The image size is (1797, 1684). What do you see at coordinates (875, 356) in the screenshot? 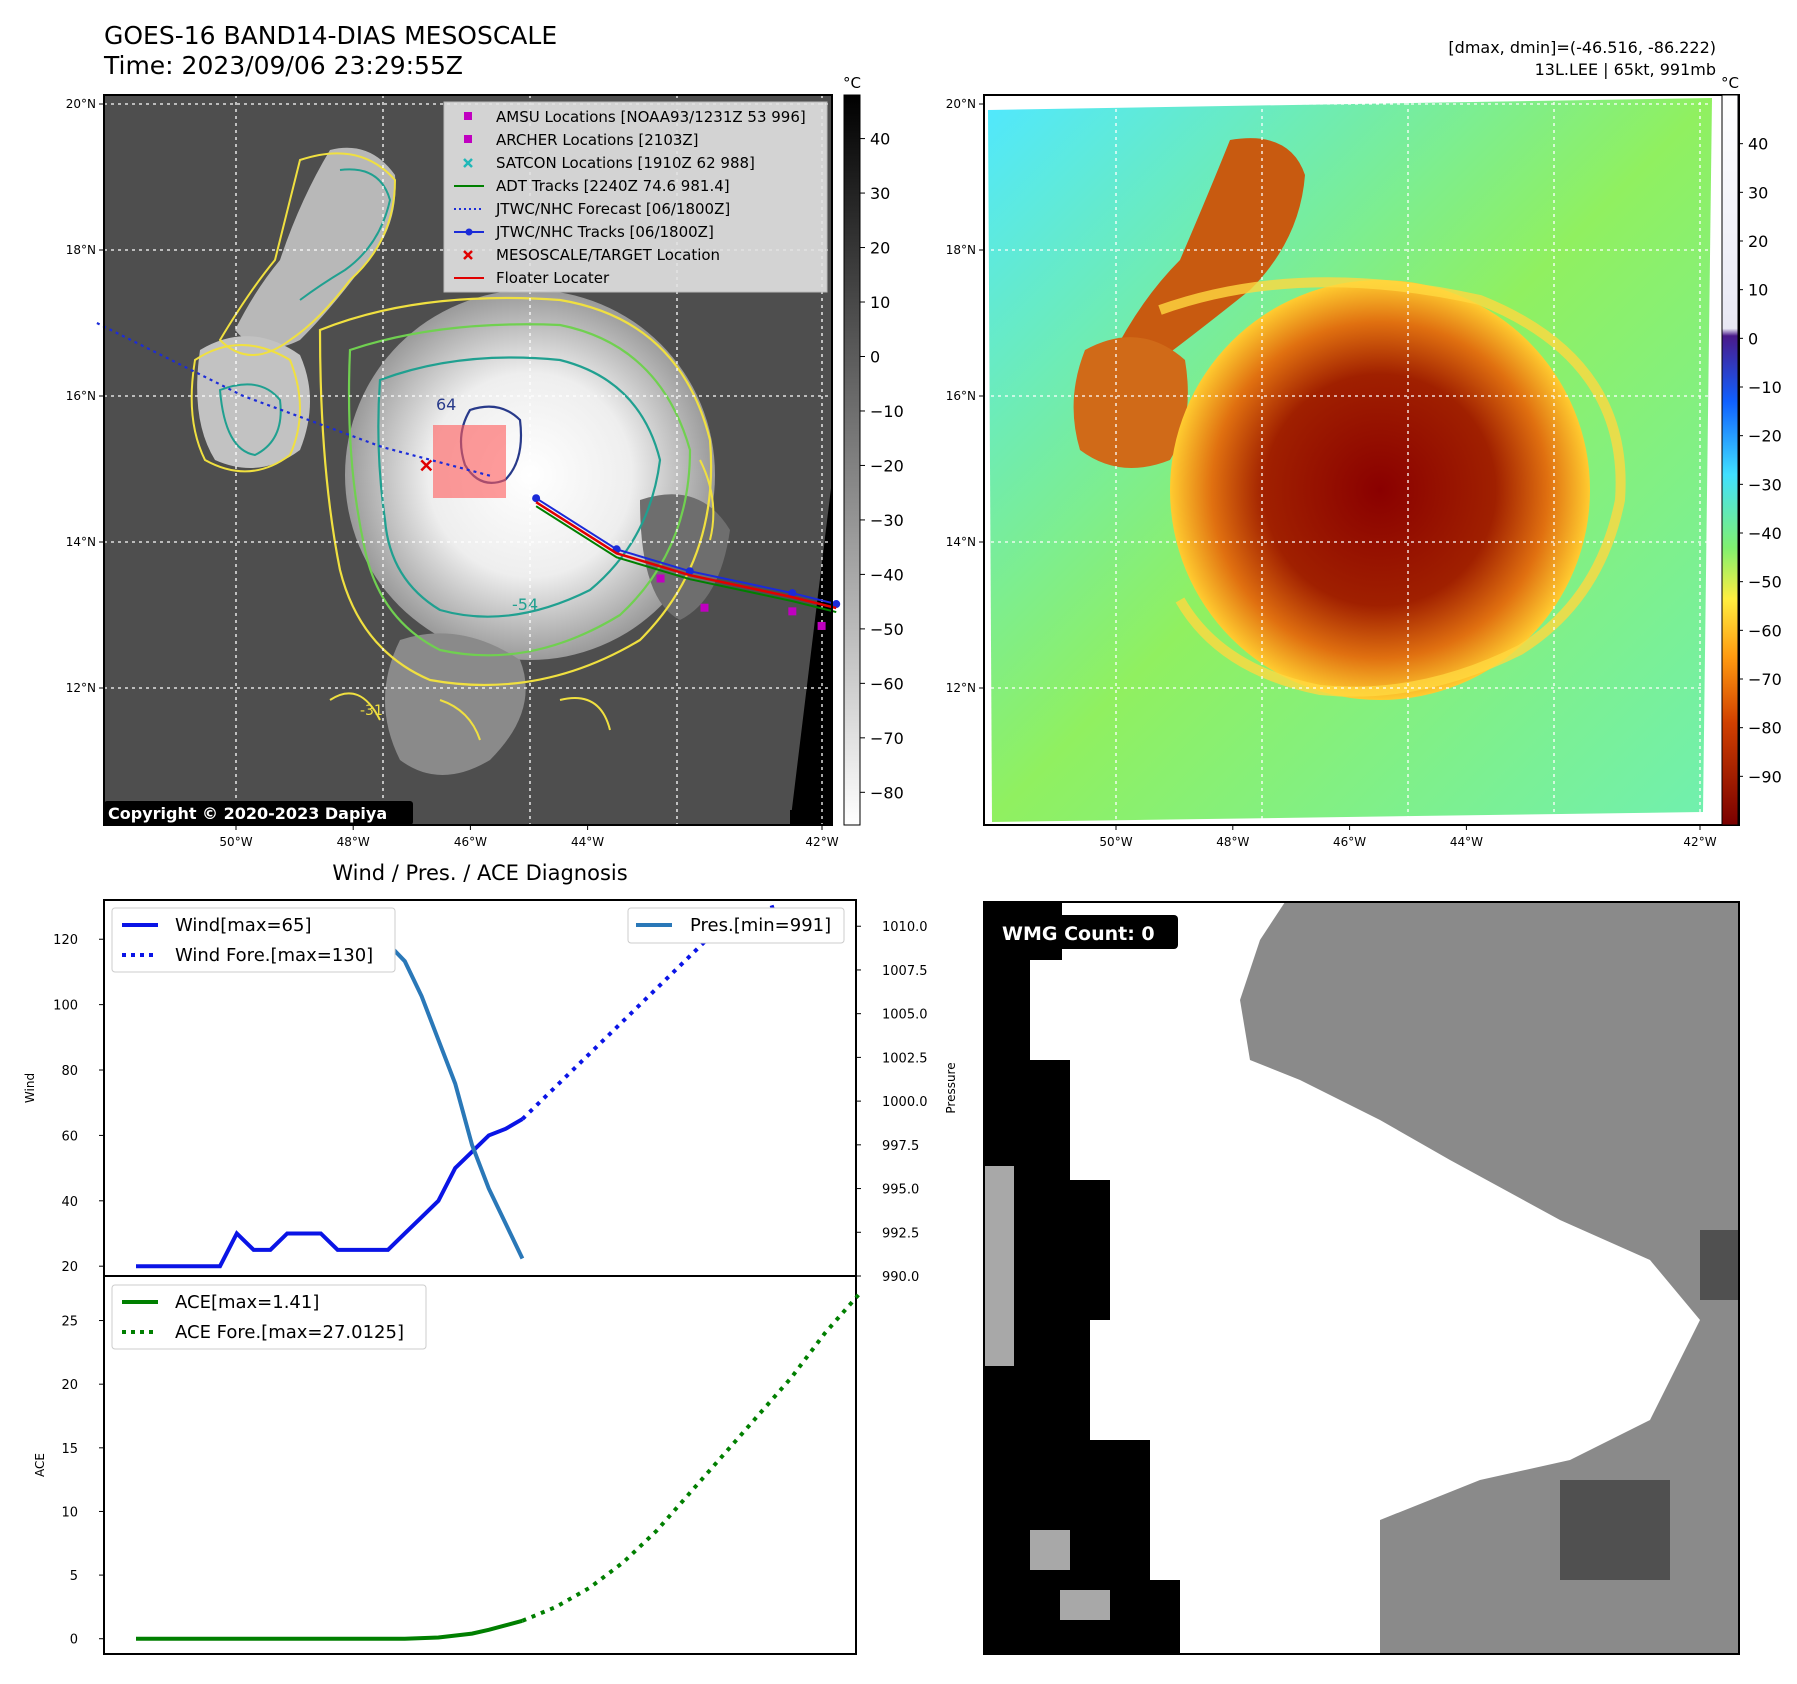
I see `colorbar-tick-label: 0` at bounding box center [875, 356].